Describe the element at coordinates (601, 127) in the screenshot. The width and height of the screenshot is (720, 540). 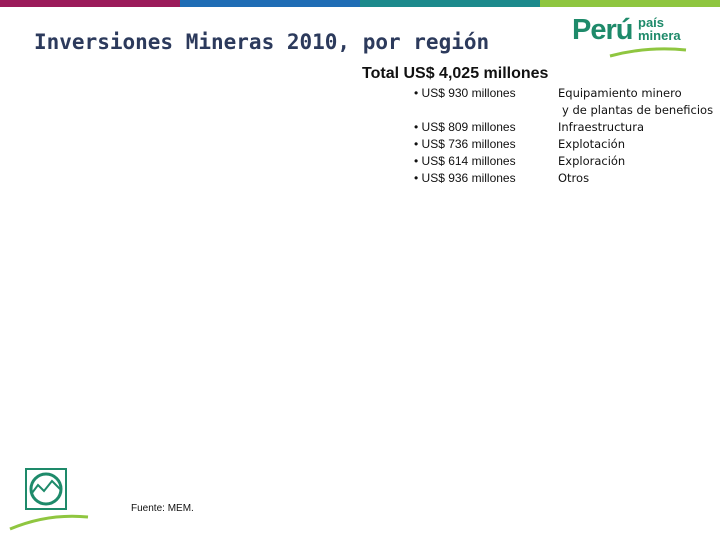
I see `investment-category: Infraestructura` at that location.